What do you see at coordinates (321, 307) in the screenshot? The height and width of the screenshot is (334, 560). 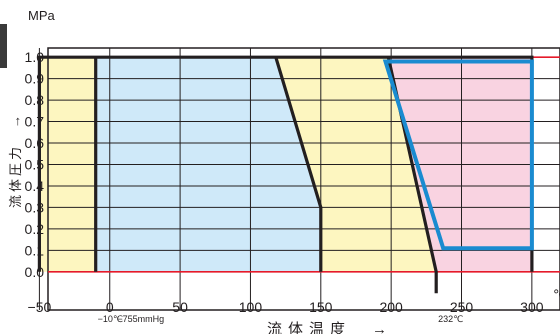 I see `x-tick-label-4: 150` at bounding box center [321, 307].